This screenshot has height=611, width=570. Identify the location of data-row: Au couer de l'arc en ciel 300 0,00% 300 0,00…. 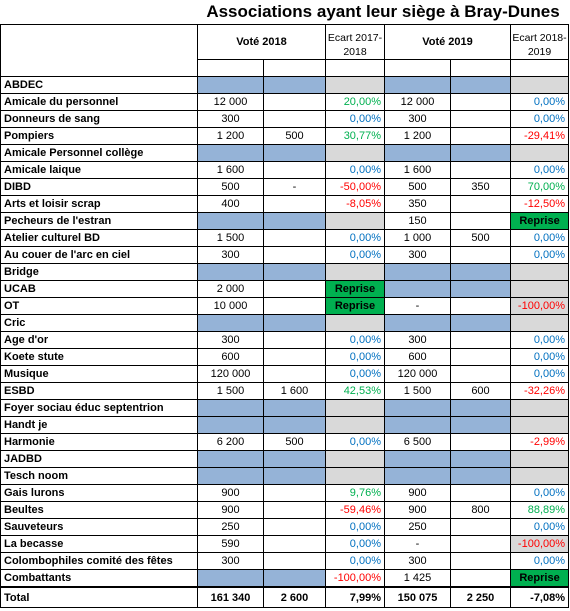
(285, 255).